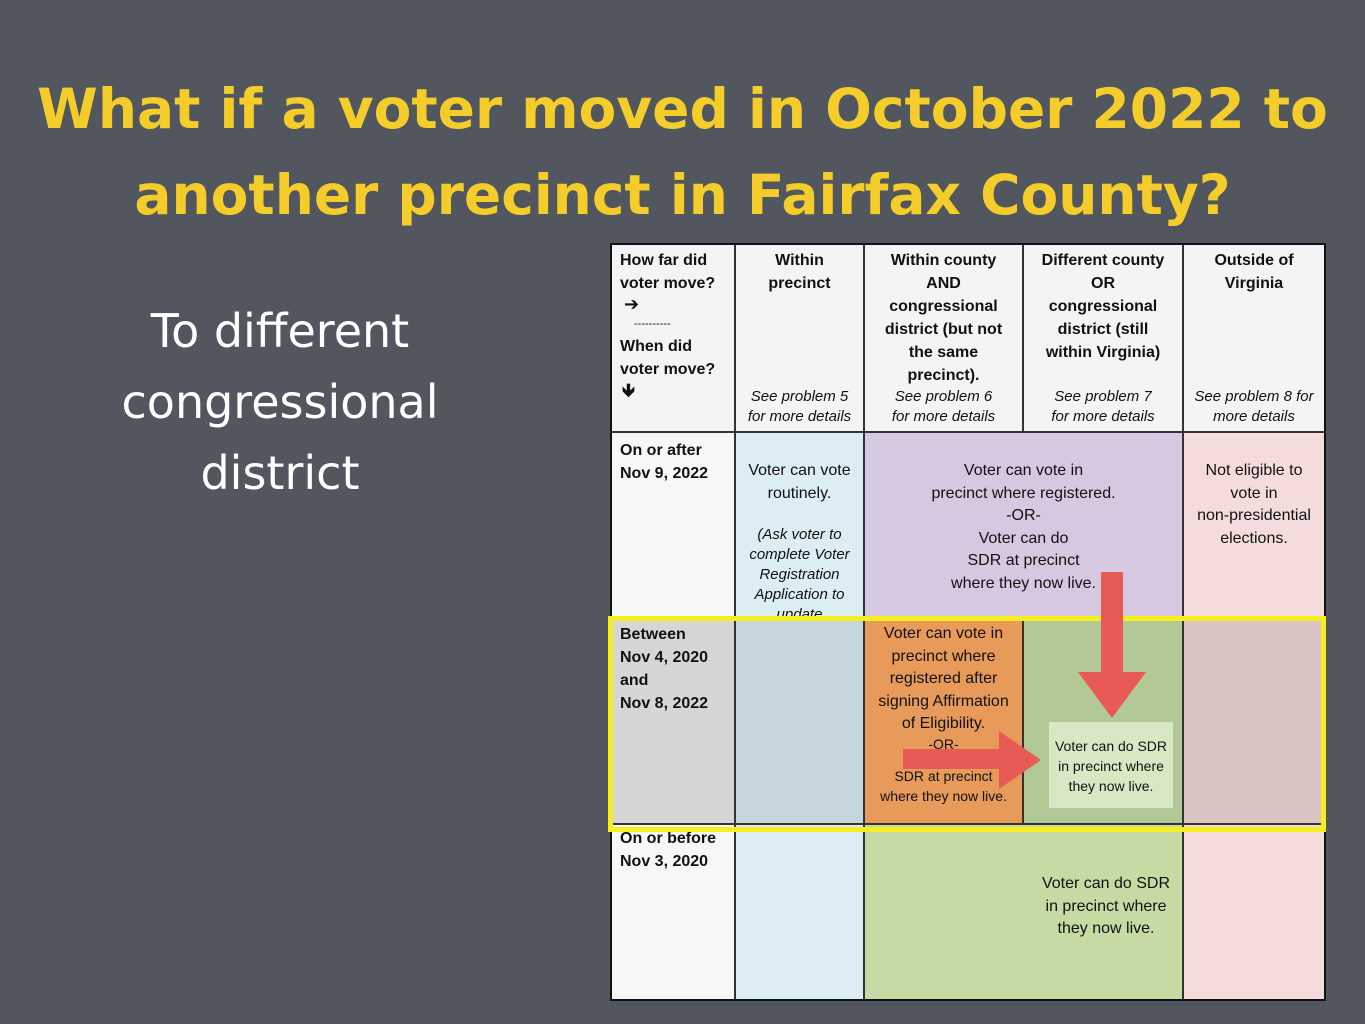  I want to click on cell-text: Voter can vote routinely., so click(799, 482).